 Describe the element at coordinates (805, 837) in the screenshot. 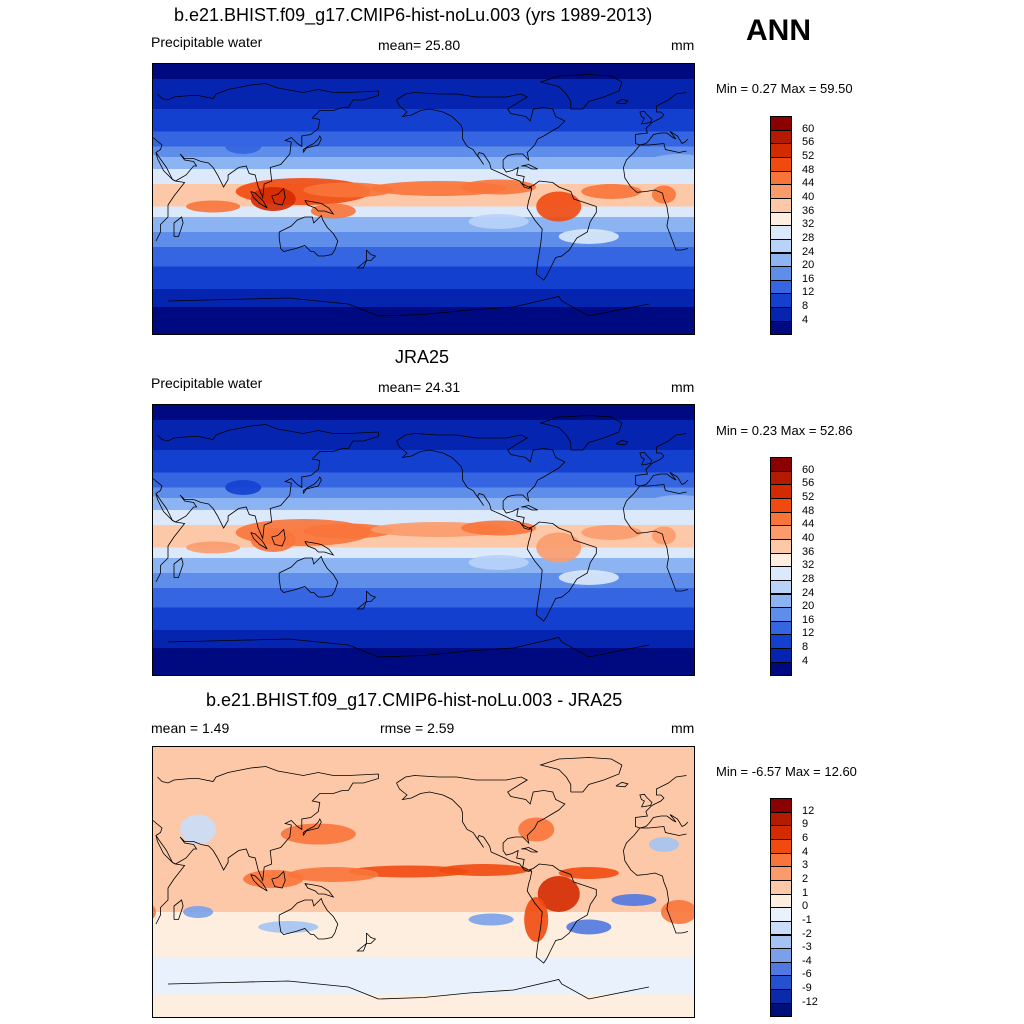

I see `colorbar-label: 6` at that location.